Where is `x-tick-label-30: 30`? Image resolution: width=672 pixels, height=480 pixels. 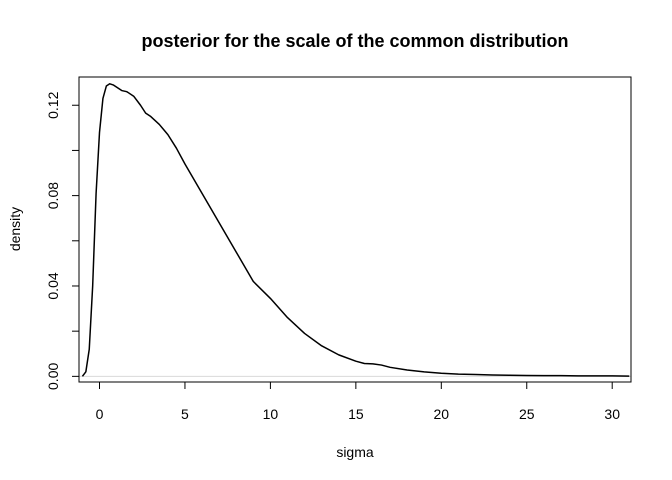
x-tick-label-30: 30 is located at coordinates (612, 414).